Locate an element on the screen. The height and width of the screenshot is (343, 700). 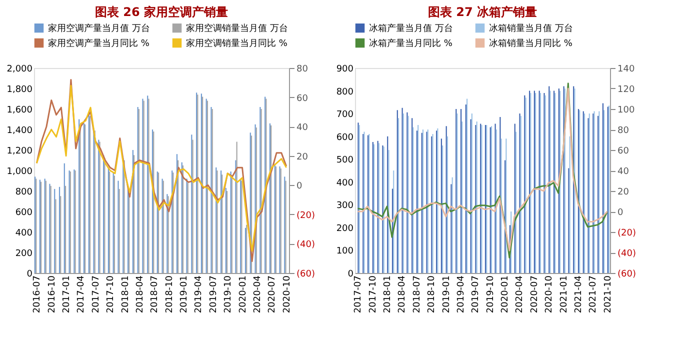
legend-label: 家用空调产量当月值 万台 is located at coordinates (99, 28).